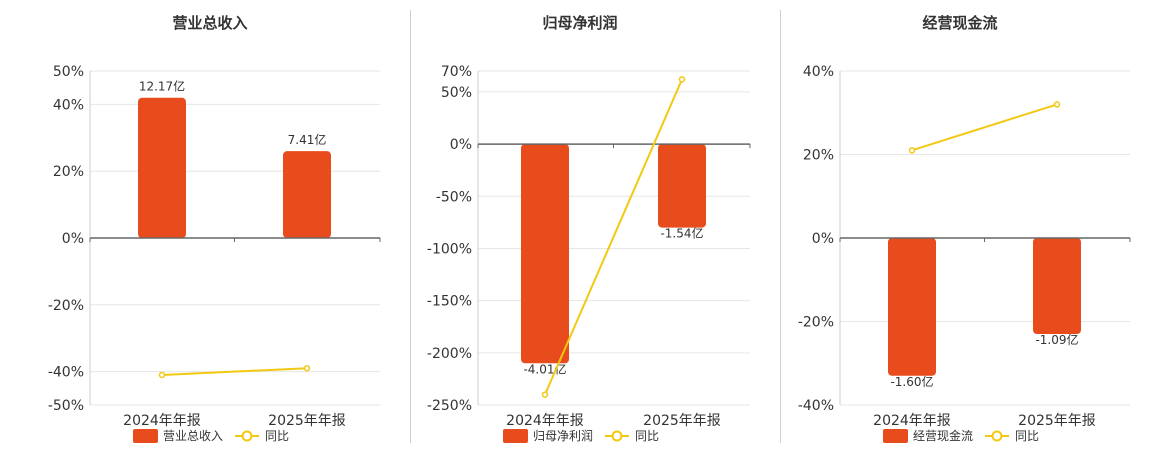 The width and height of the screenshot is (1160, 454). What do you see at coordinates (563, 436) in the screenshot?
I see `legend-bar-label: 归母净利润` at bounding box center [563, 436].